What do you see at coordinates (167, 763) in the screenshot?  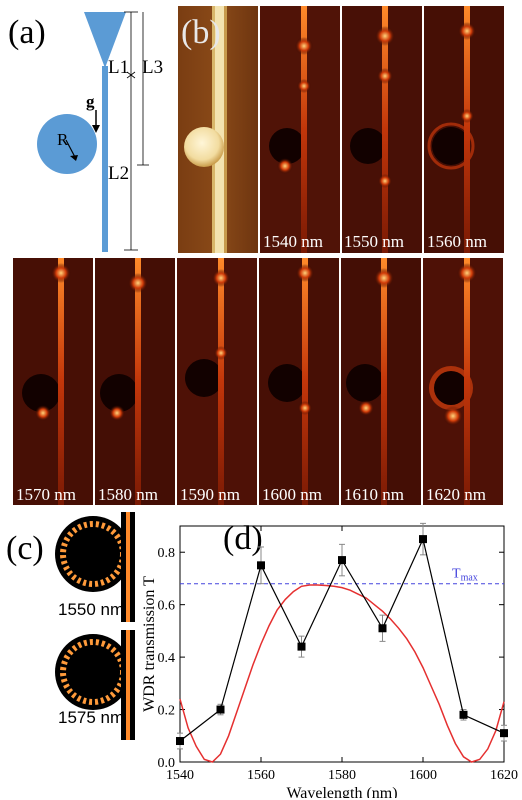 I see `y-tick-label: 0.0` at bounding box center [167, 763].